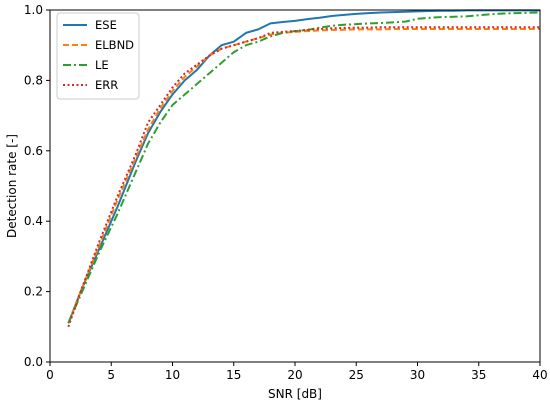 The width and height of the screenshot is (550, 405). I want to click on x-tick-label: 40, so click(539, 375).